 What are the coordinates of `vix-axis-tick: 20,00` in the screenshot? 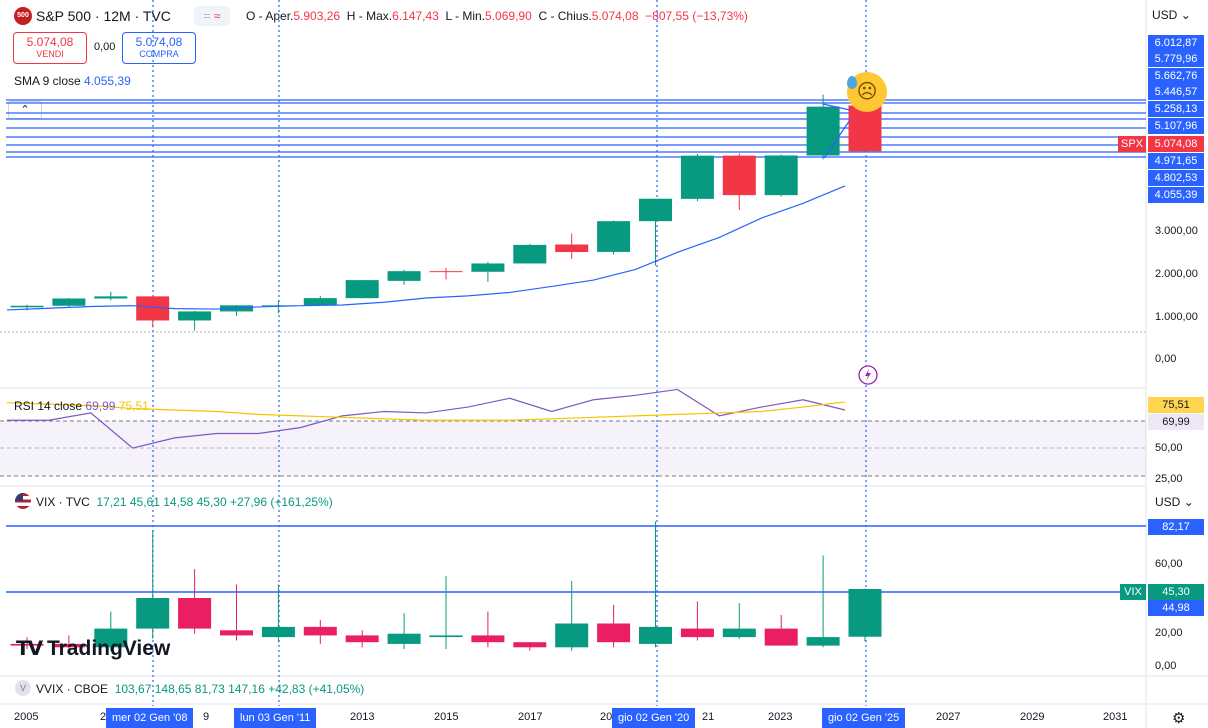 It's located at (1169, 633).